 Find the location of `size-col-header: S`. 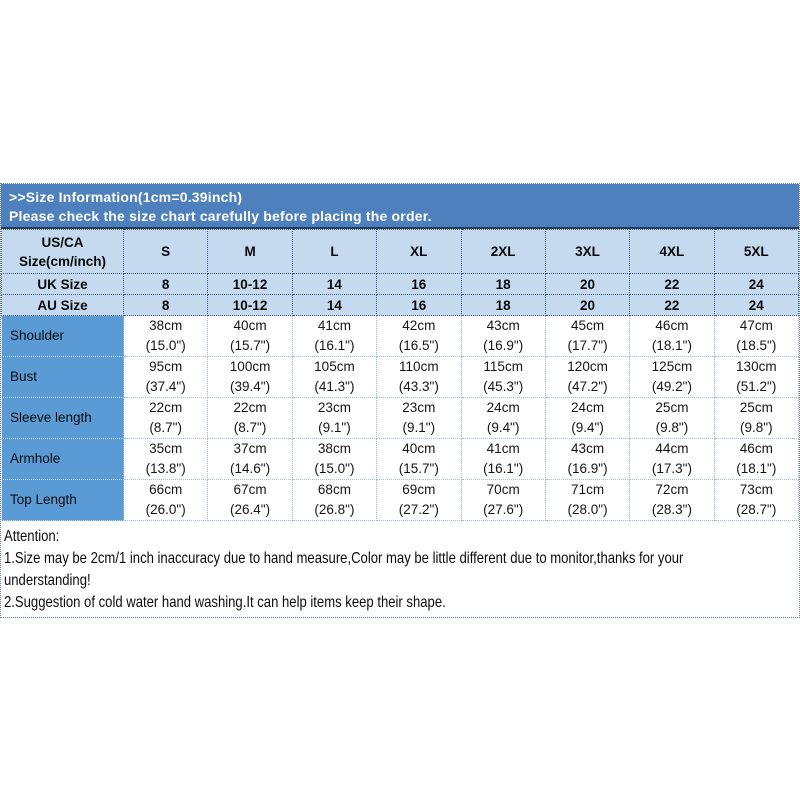

size-col-header: S is located at coordinates (165, 251).